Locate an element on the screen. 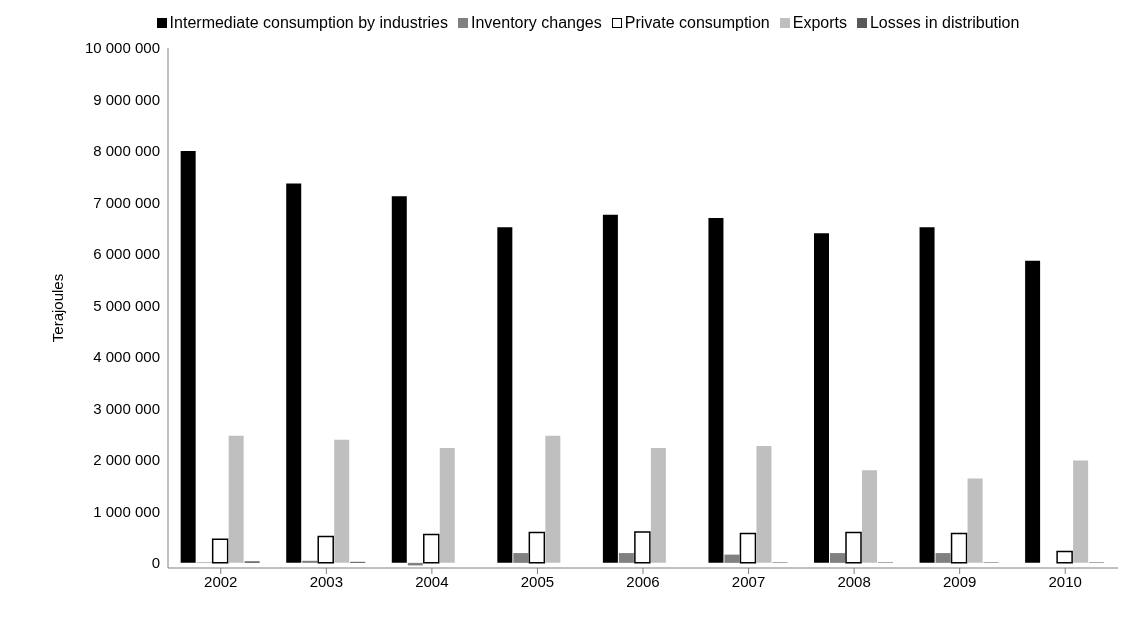 The width and height of the screenshot is (1136, 621). y-tick-label: 10 000 000 is located at coordinates (122, 48).